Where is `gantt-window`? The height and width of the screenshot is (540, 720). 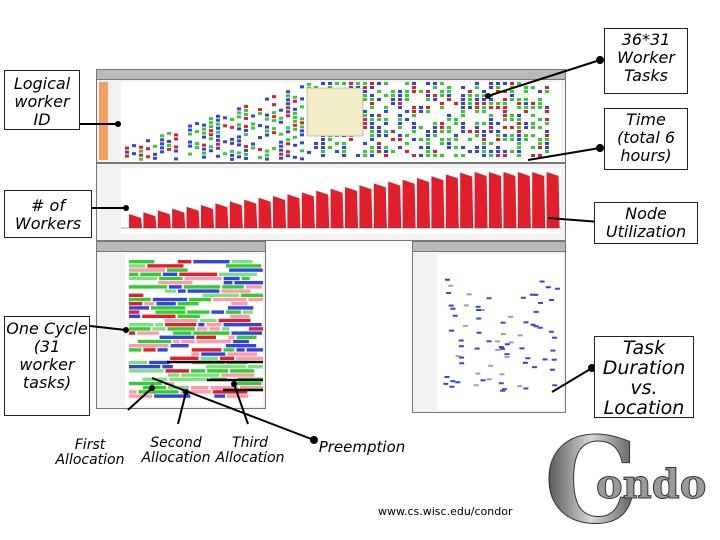
gantt-window is located at coordinates (331, 116).